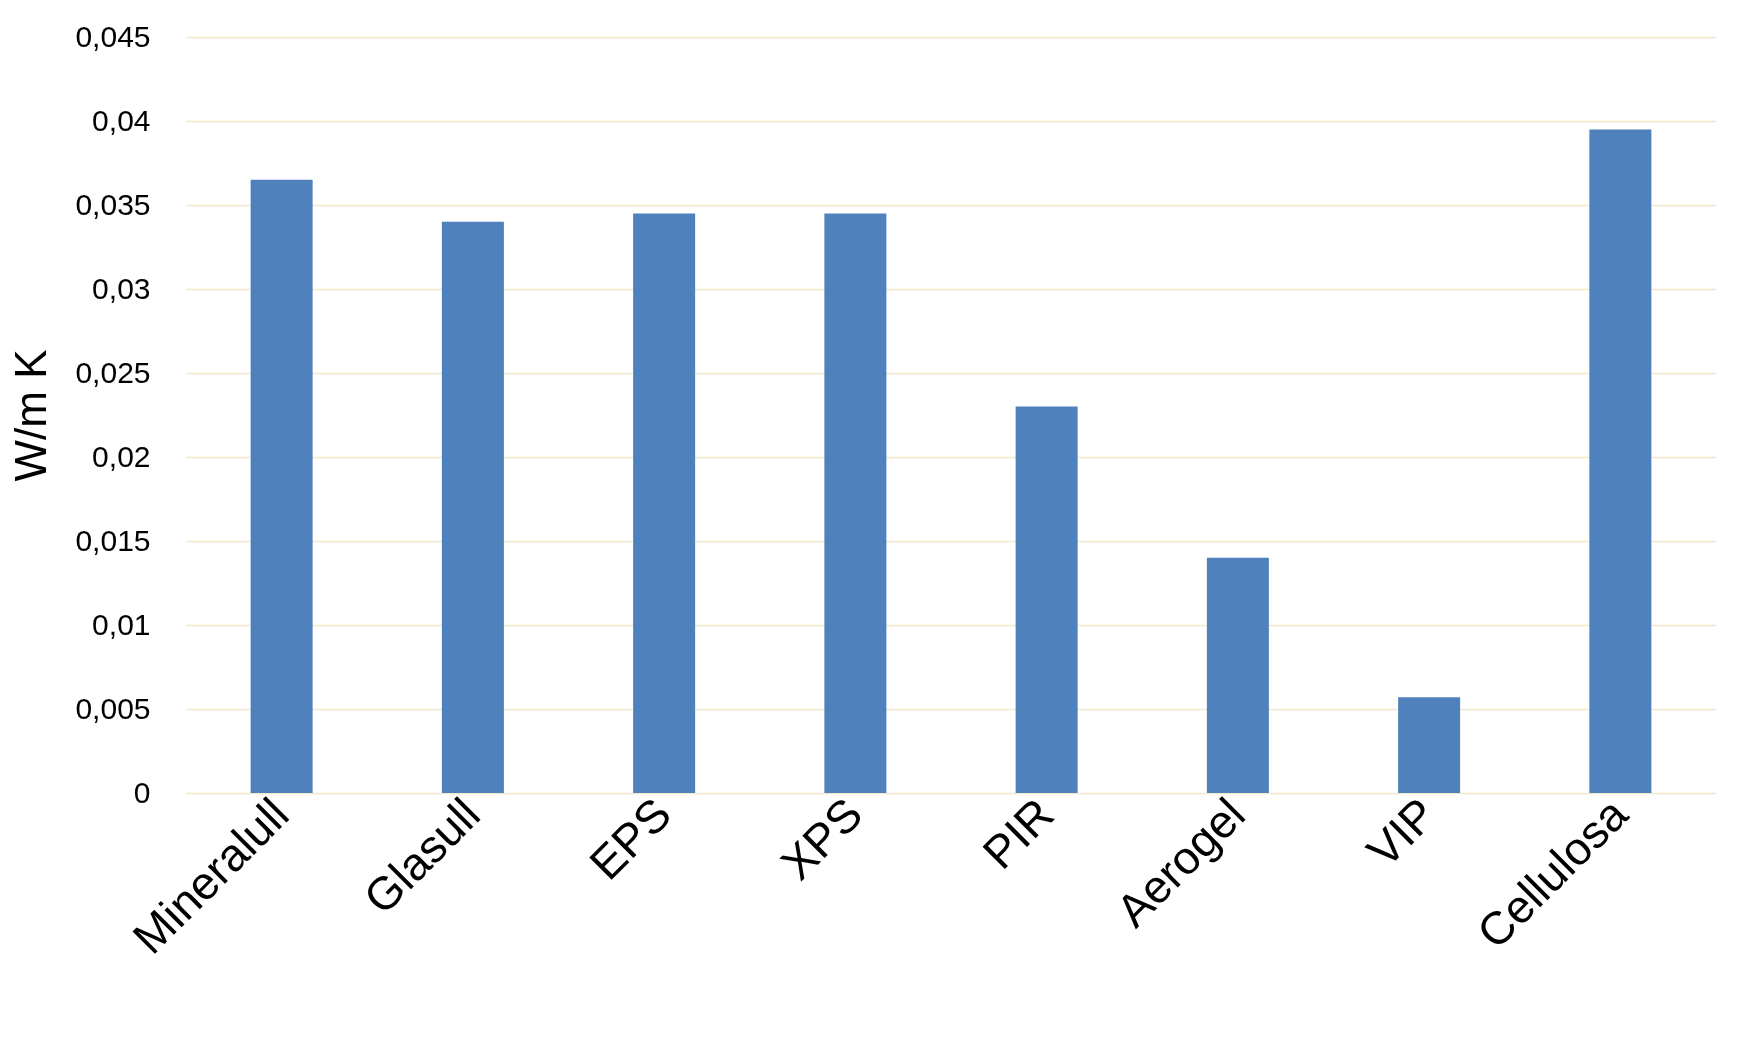  What do you see at coordinates (1401, 832) in the screenshot?
I see `x-tick-label: VIP` at bounding box center [1401, 832].